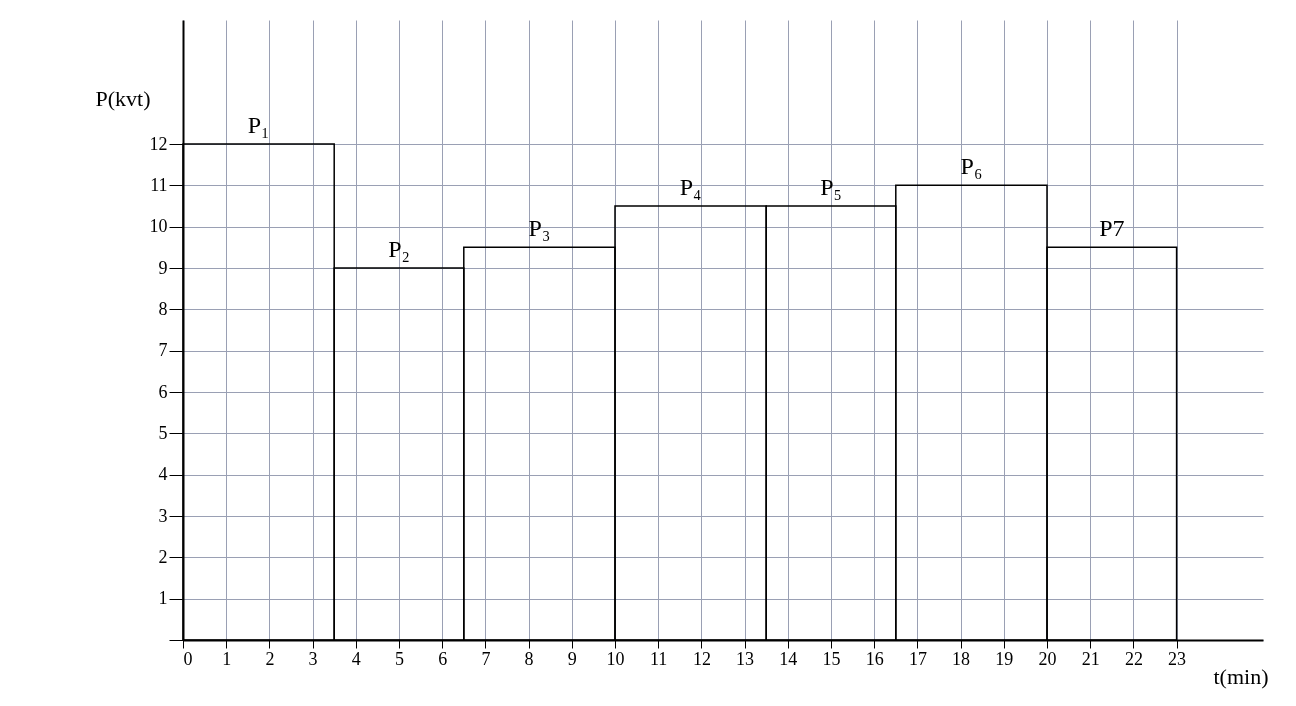 Image resolution: width=1296 pixels, height=706 pixels. I want to click on x-tick-label: 16, so click(874, 658).